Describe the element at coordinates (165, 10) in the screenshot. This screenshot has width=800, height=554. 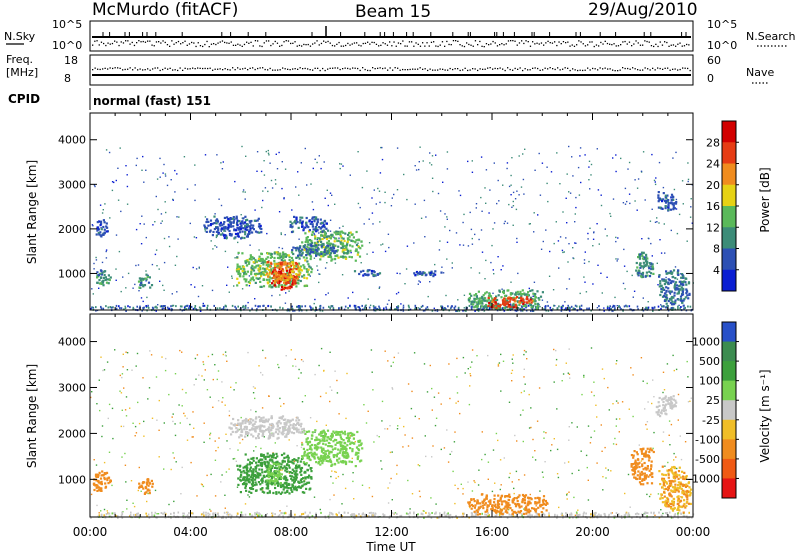
I see `station-title: McMurdo (fitACF)` at that location.